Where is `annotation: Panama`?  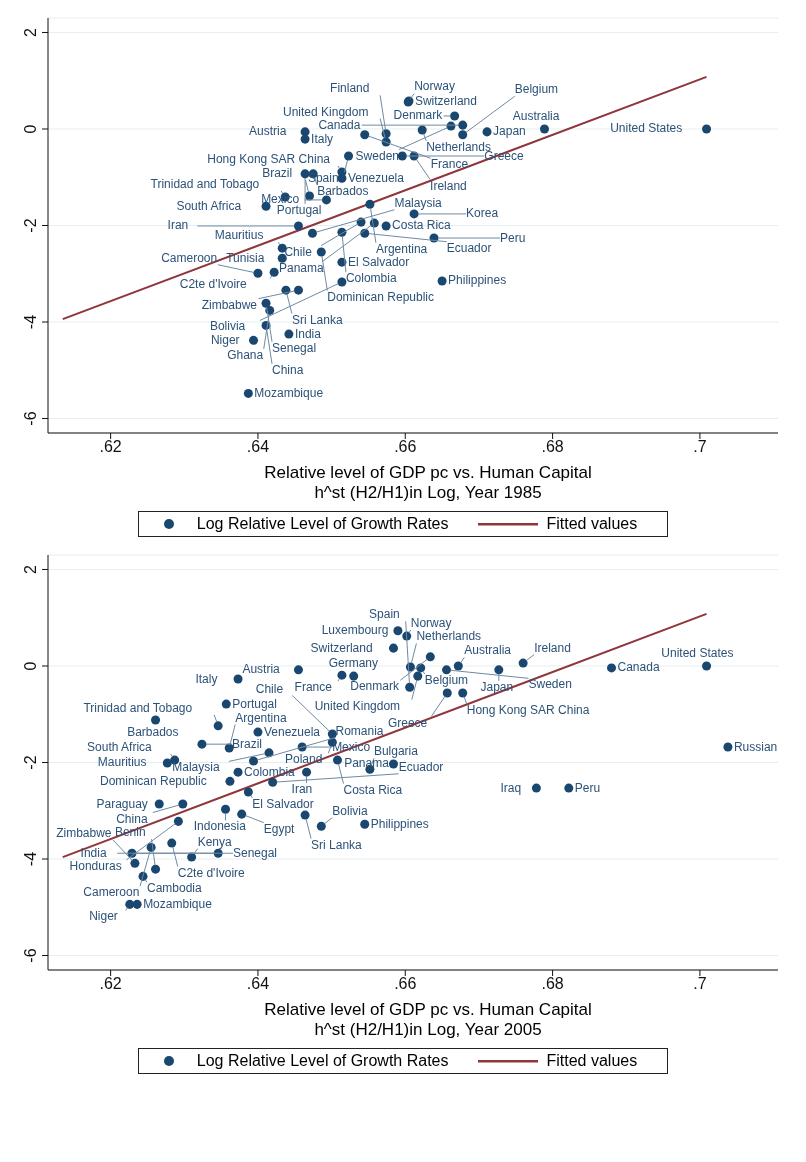
annotation: Panama is located at coordinates (367, 763).